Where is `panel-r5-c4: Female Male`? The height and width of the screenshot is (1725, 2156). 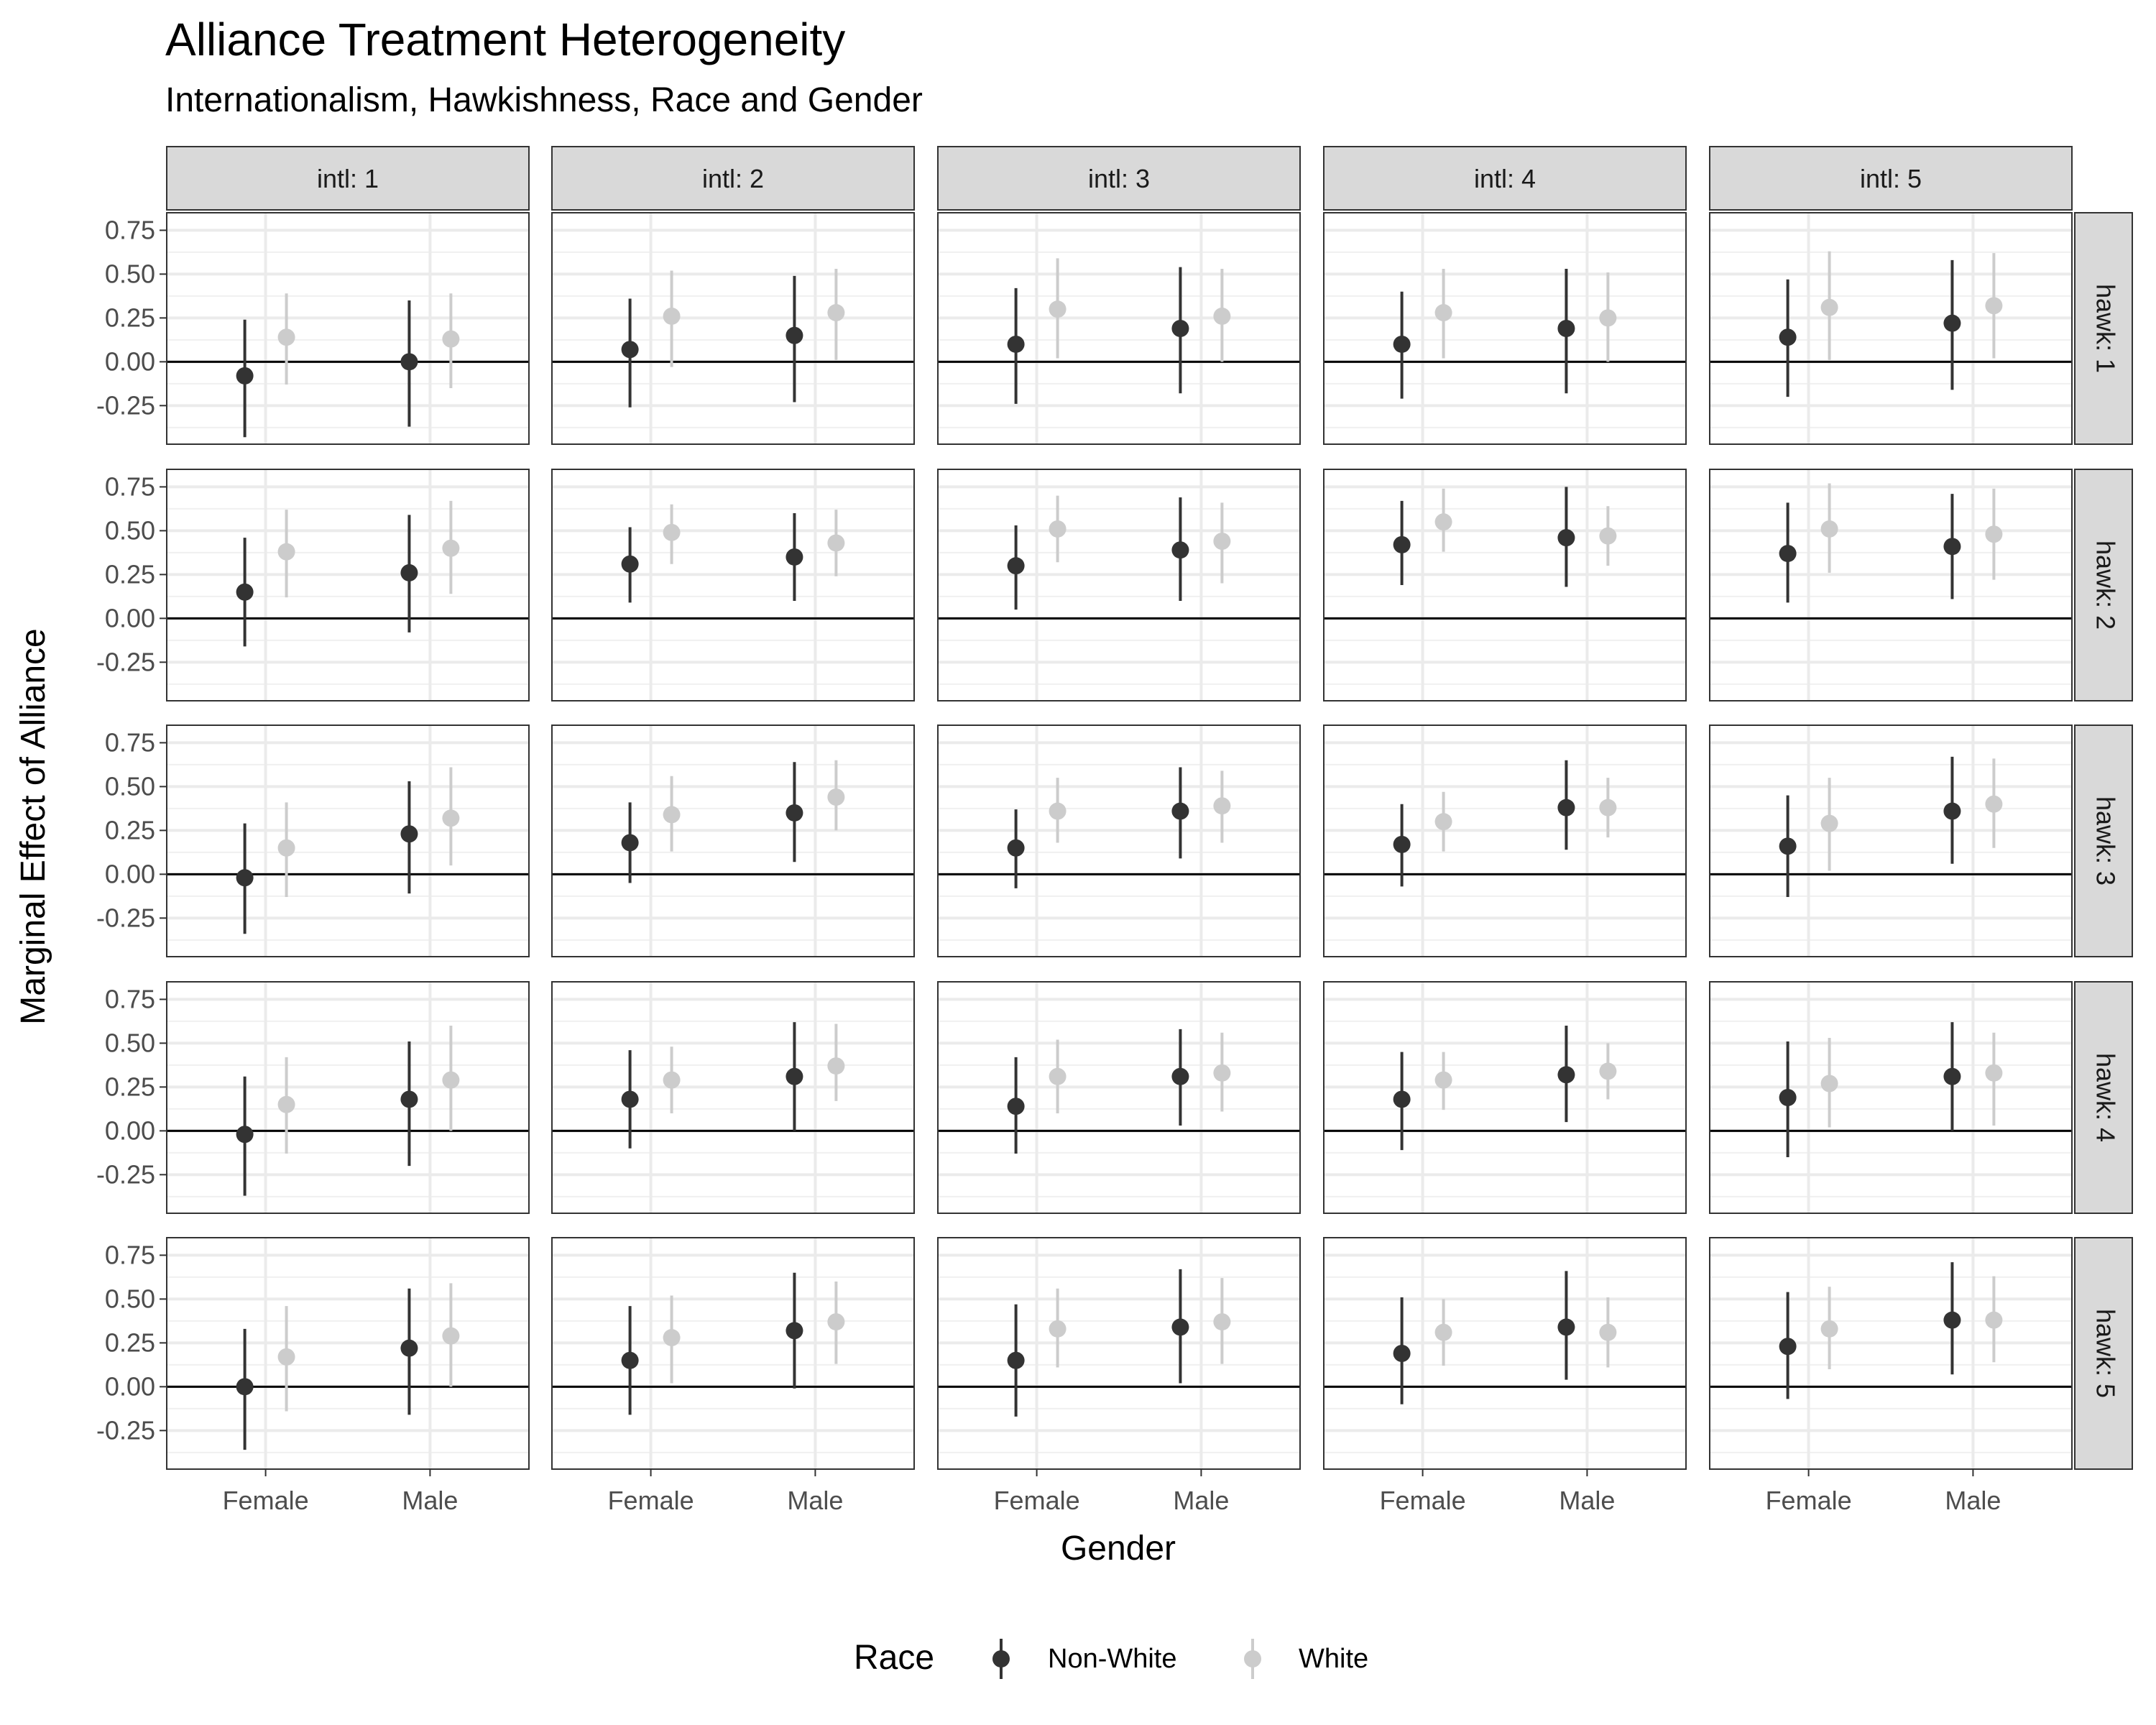 panel-r5-c4: Female Male is located at coordinates (1505, 1376).